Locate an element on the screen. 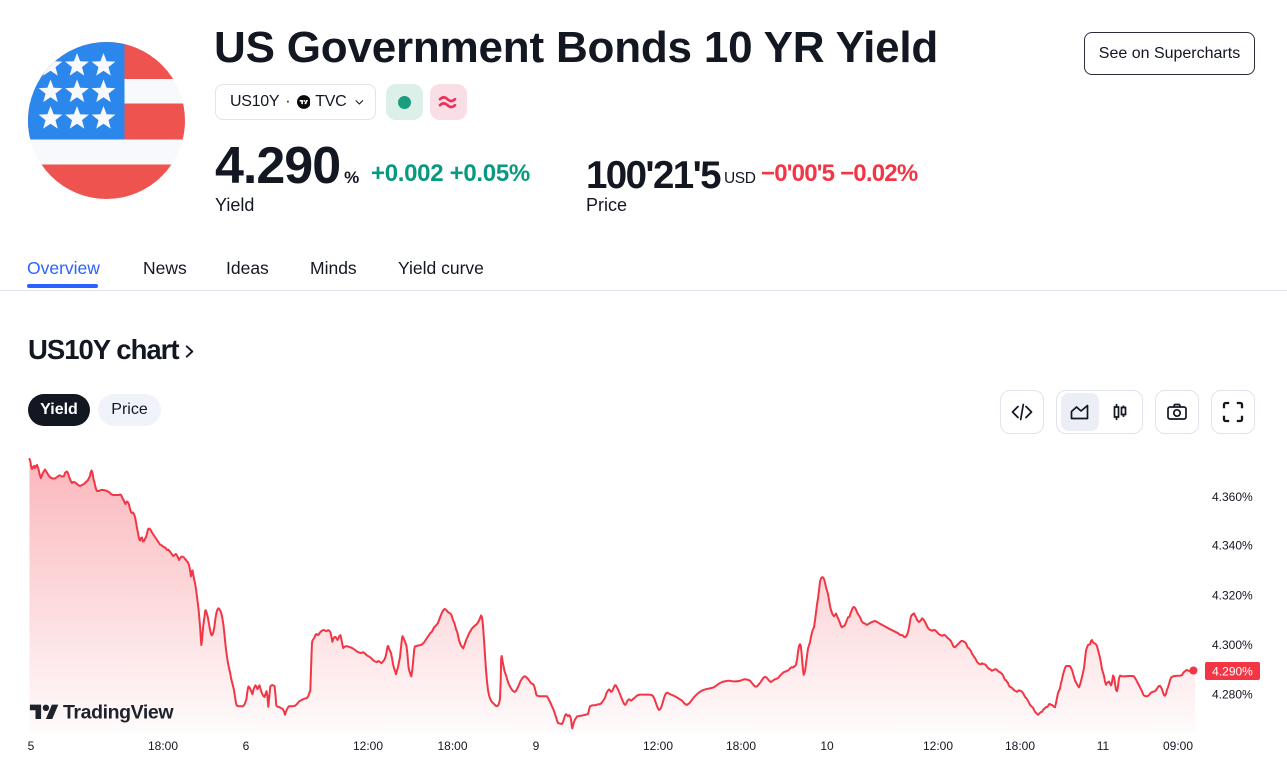 Image resolution: width=1287 pixels, height=779 pixels. svg-text: 4.280% is located at coordinates (1232, 695).